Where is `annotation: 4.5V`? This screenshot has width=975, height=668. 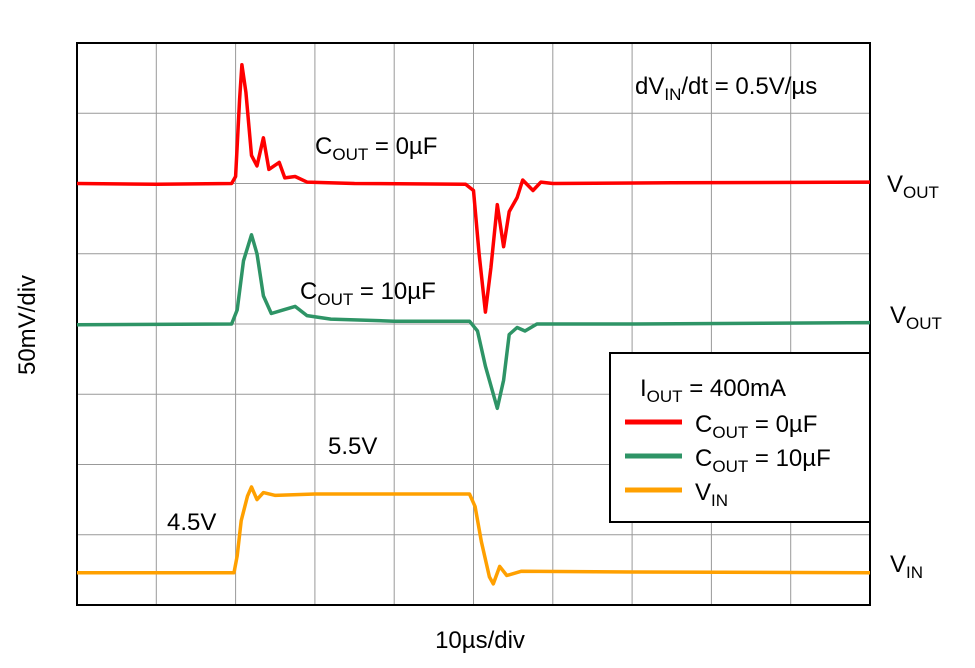 annotation: 4.5V is located at coordinates (191, 522).